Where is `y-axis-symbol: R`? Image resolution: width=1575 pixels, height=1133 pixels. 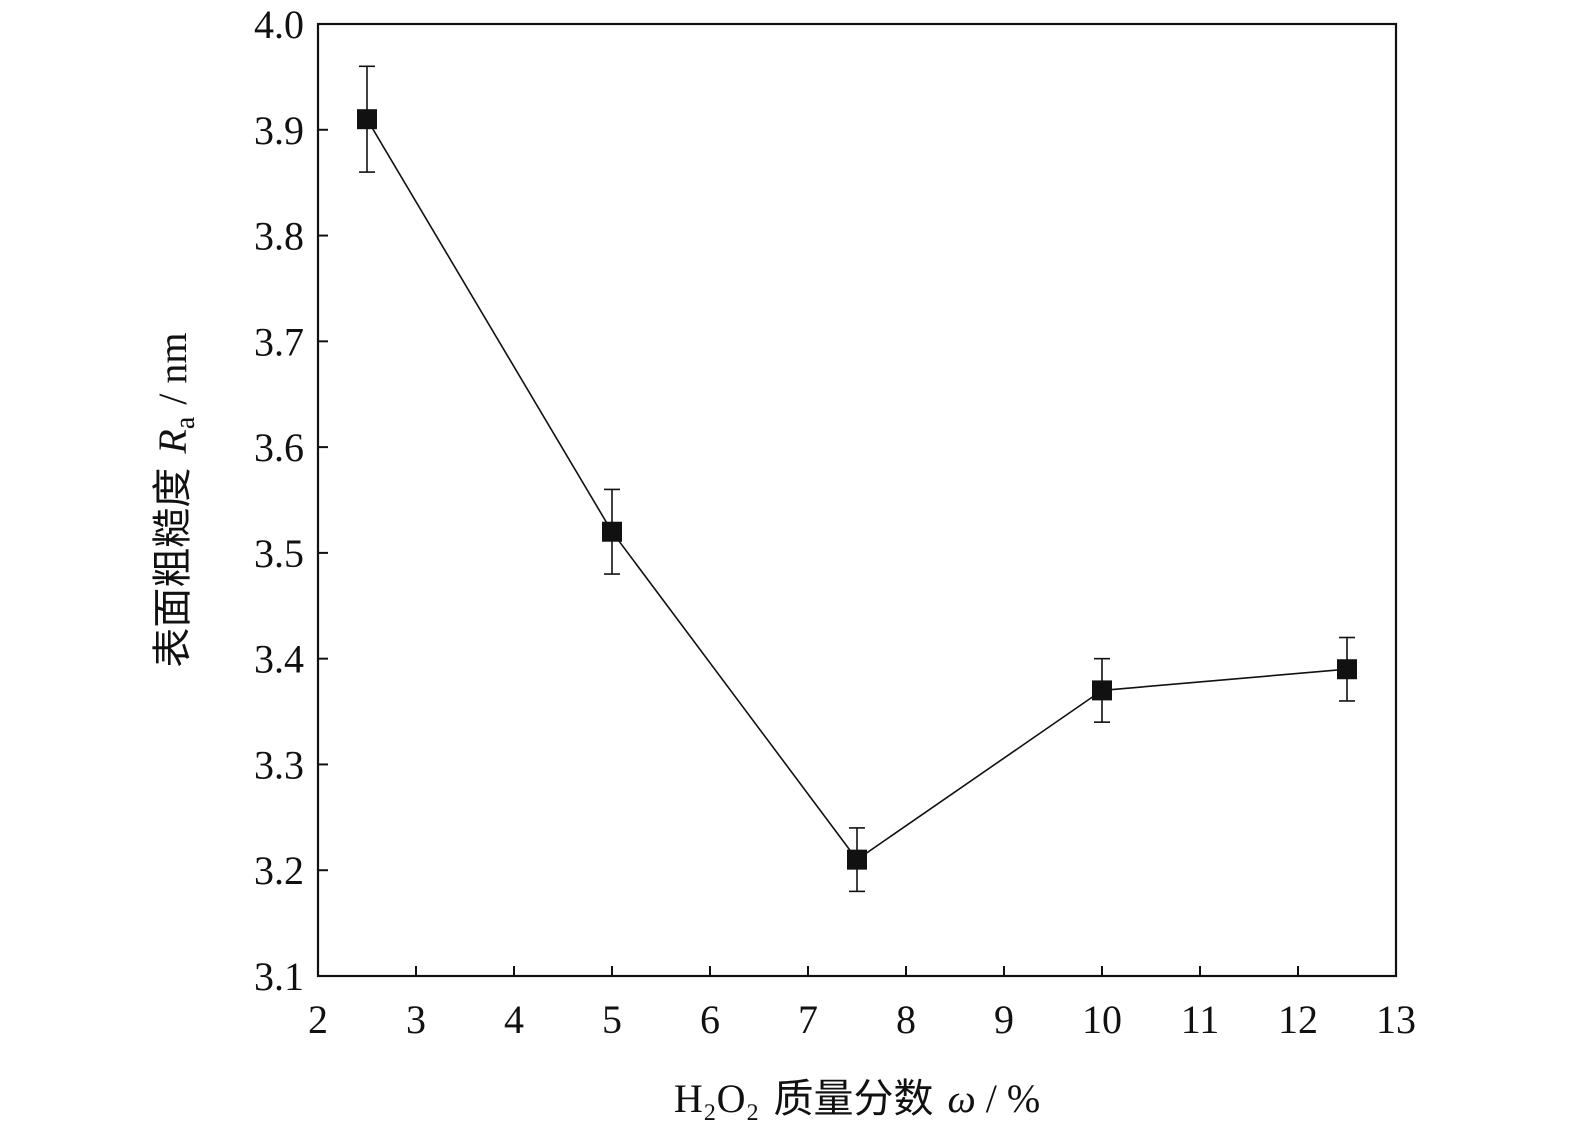
y-axis-symbol: R is located at coordinates (172, 441).